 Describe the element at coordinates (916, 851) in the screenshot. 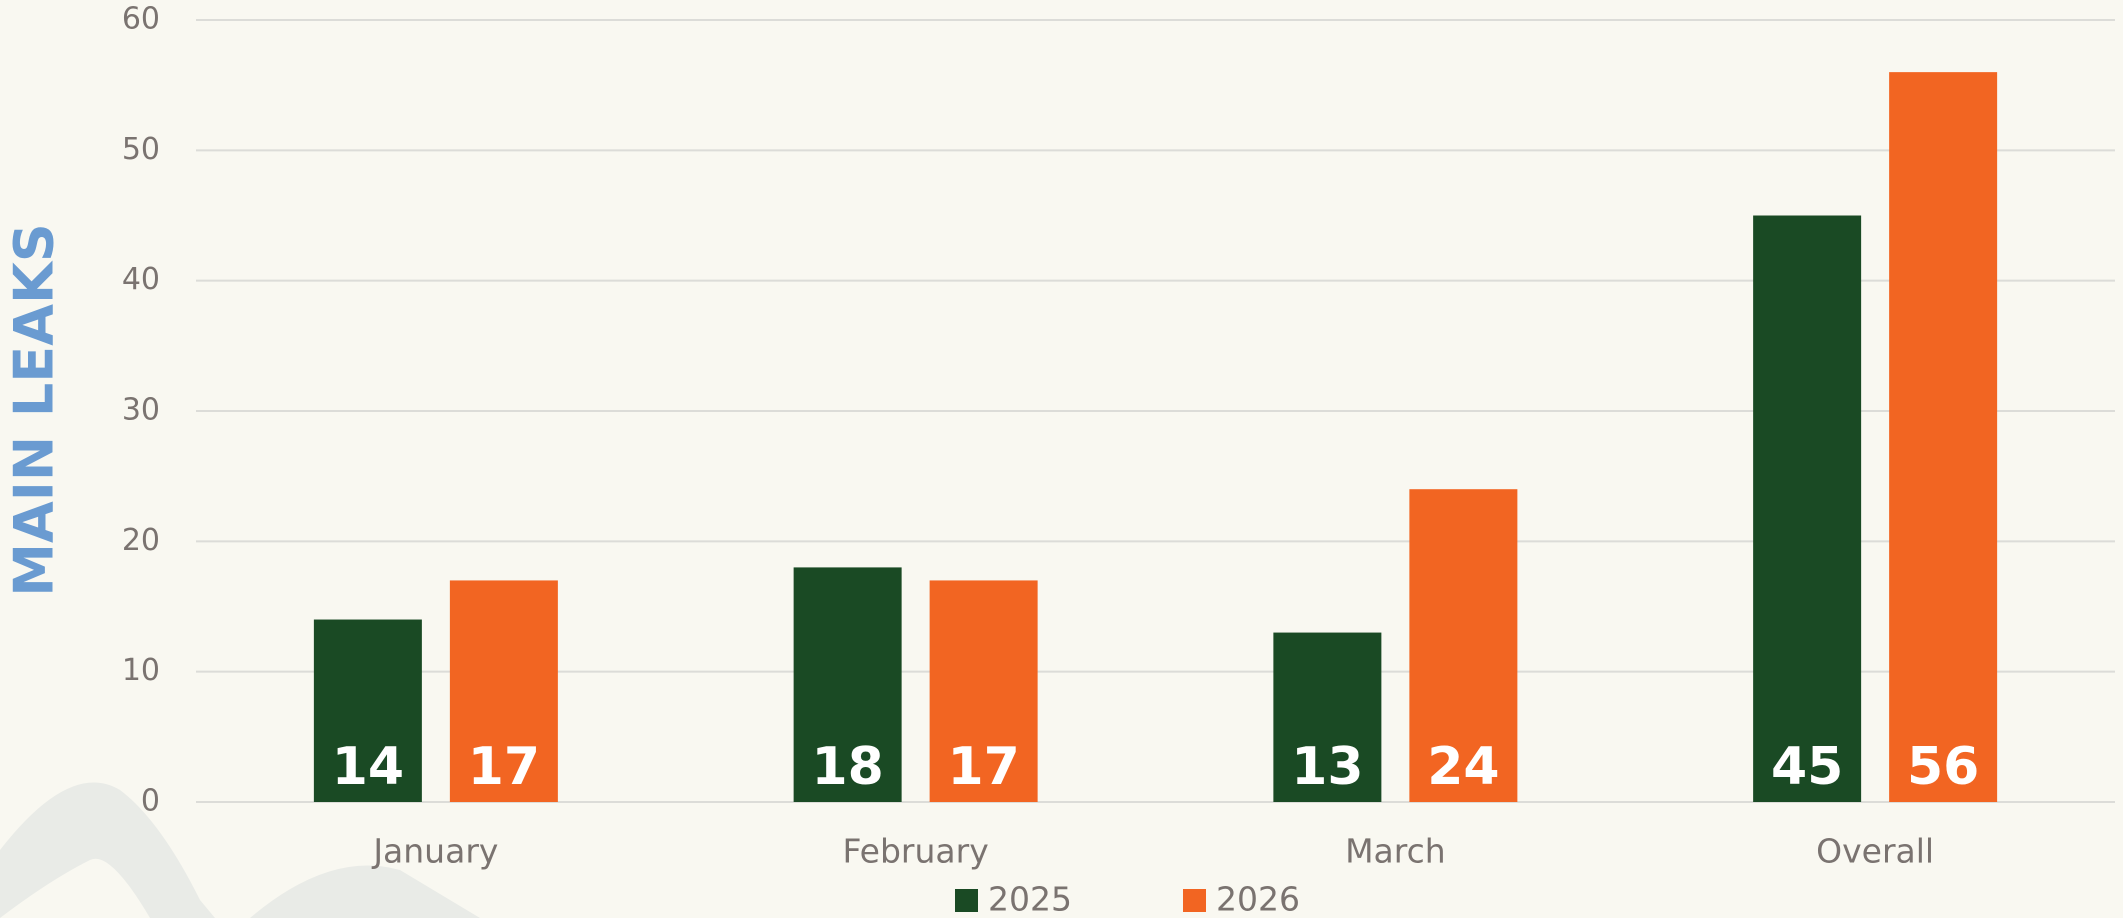

I see `x-tick-label: February` at that location.